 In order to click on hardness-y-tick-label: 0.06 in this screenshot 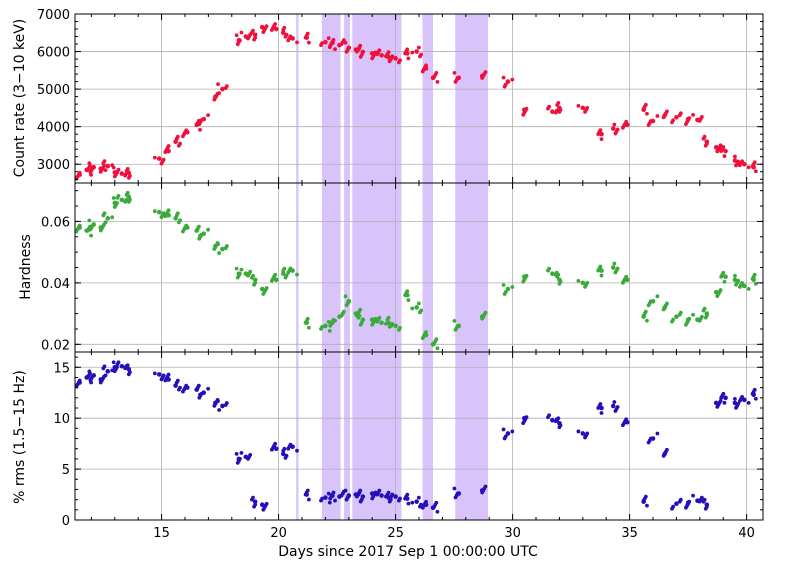, I will do `click(55, 222)`.